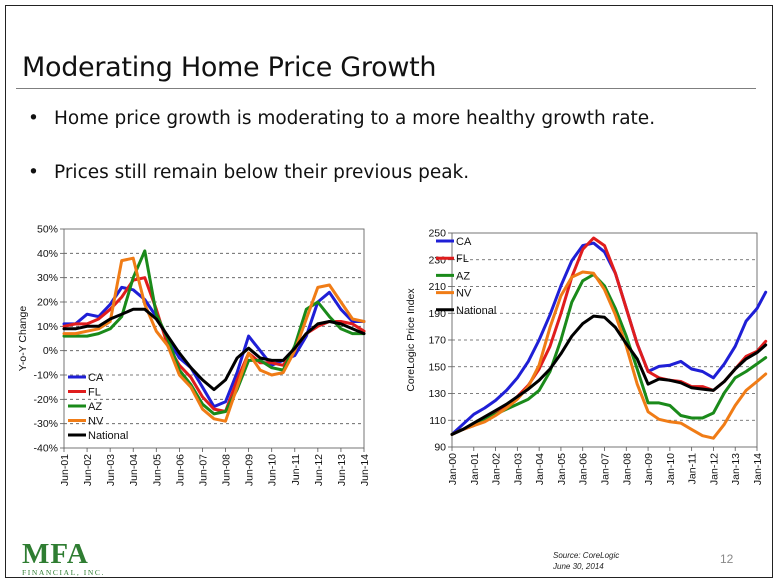  I want to click on y-tick-label: 40%, so click(47, 254).